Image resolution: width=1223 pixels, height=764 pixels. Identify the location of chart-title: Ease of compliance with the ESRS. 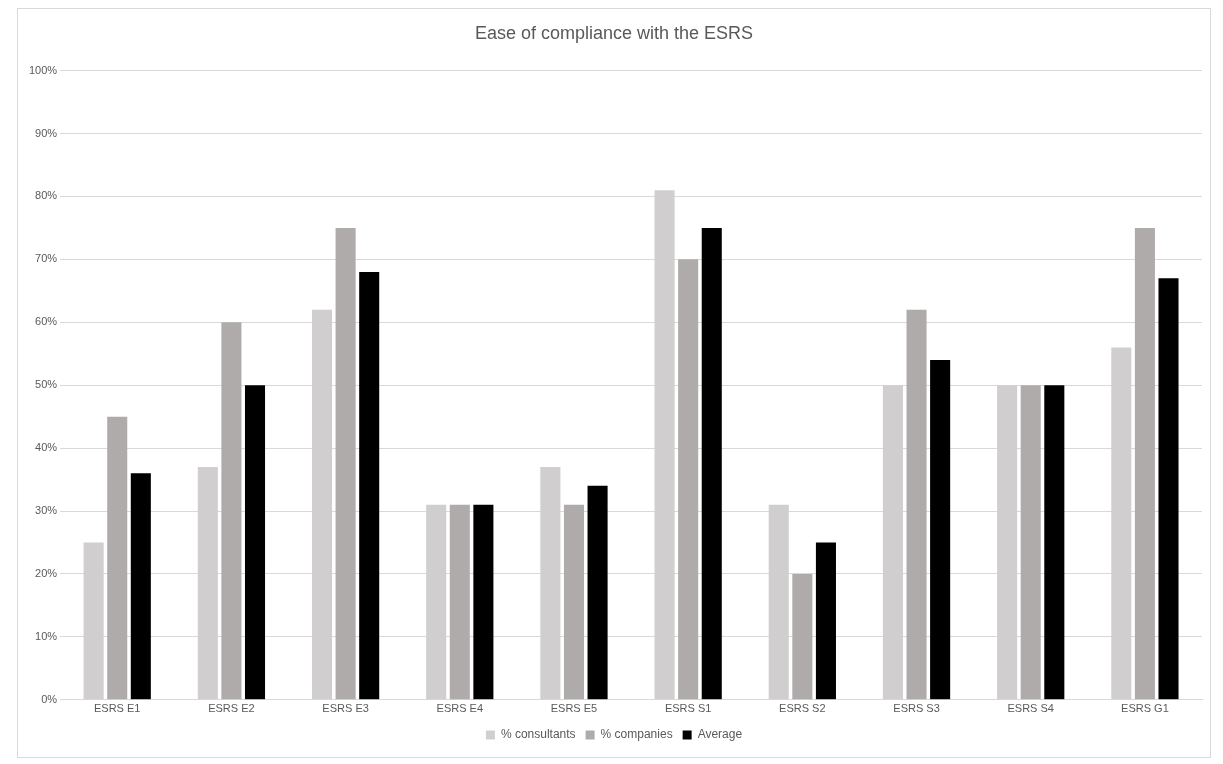
(614, 32).